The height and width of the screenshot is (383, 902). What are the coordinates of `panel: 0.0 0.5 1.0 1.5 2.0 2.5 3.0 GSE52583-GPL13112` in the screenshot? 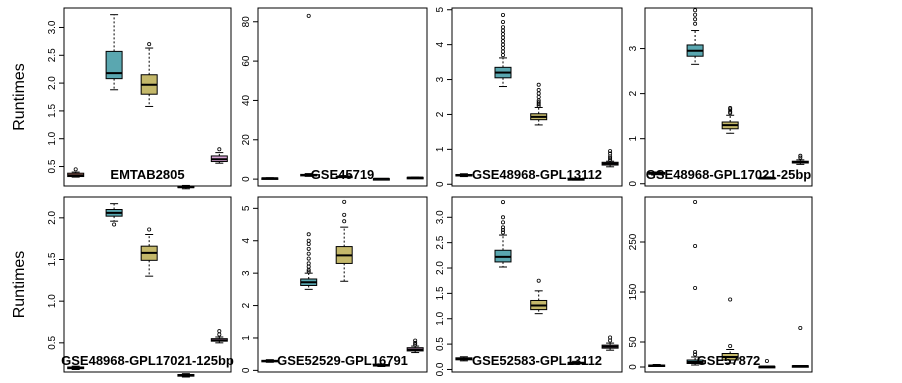 It's located at (529, 286).